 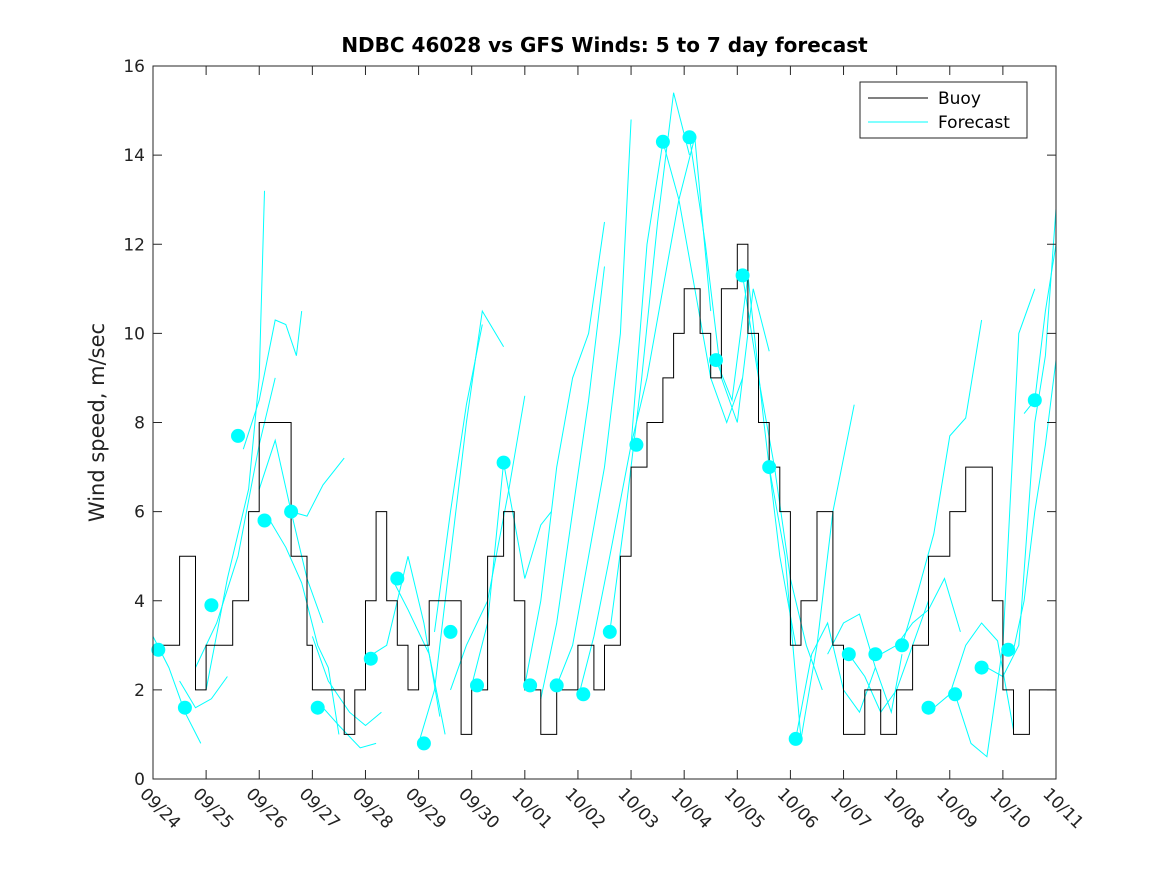 What do you see at coordinates (139, 691) in the screenshot?
I see `y-tick-label: 2` at bounding box center [139, 691].